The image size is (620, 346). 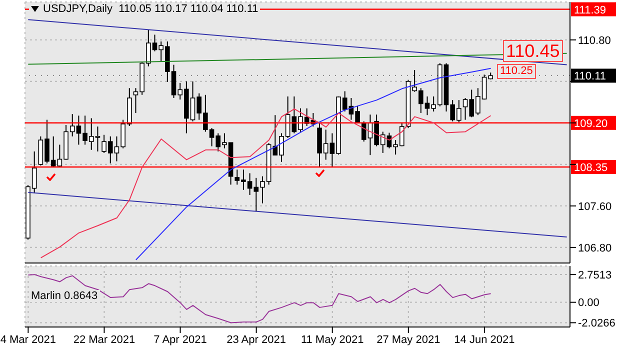 What do you see at coordinates (595, 206) in the screenshot?
I see `y-tick-label: 107.60` at bounding box center [595, 206].